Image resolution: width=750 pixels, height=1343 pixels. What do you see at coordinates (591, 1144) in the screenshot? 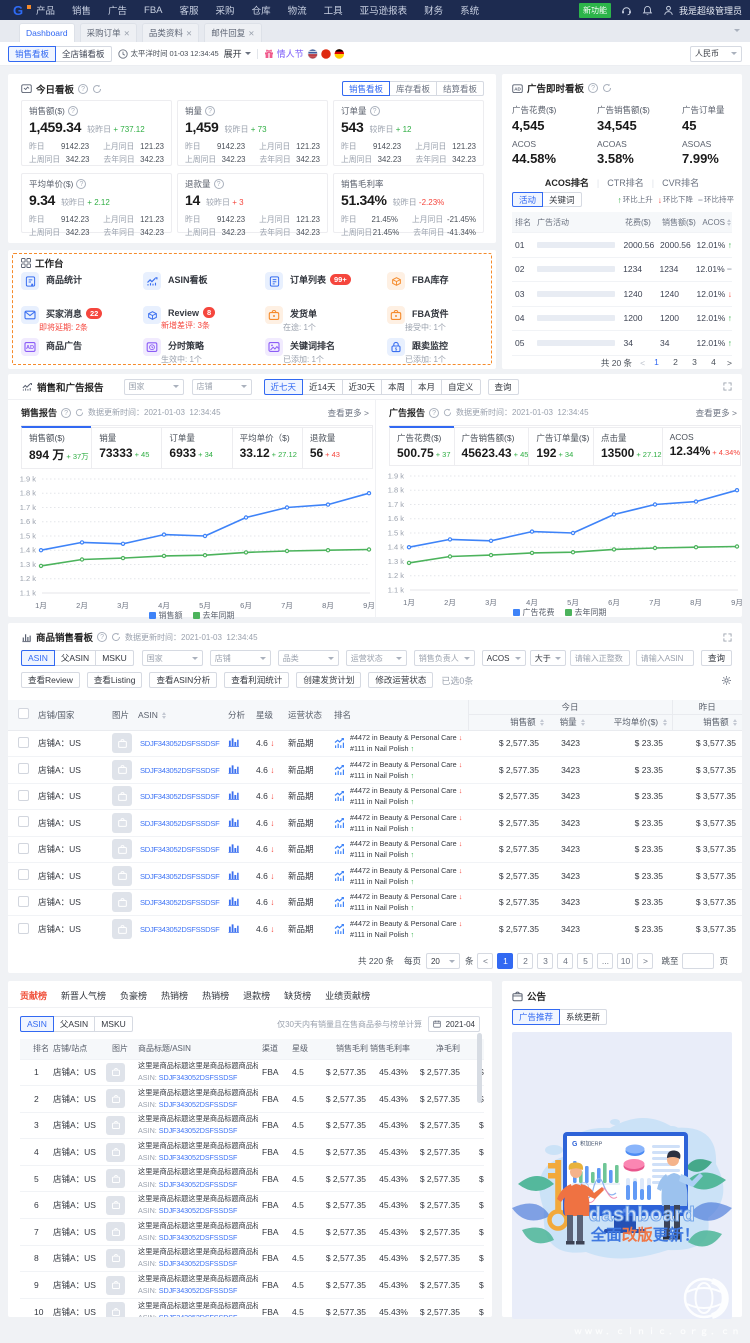
I see `svg-text: 积加ERP` at bounding box center [591, 1144].